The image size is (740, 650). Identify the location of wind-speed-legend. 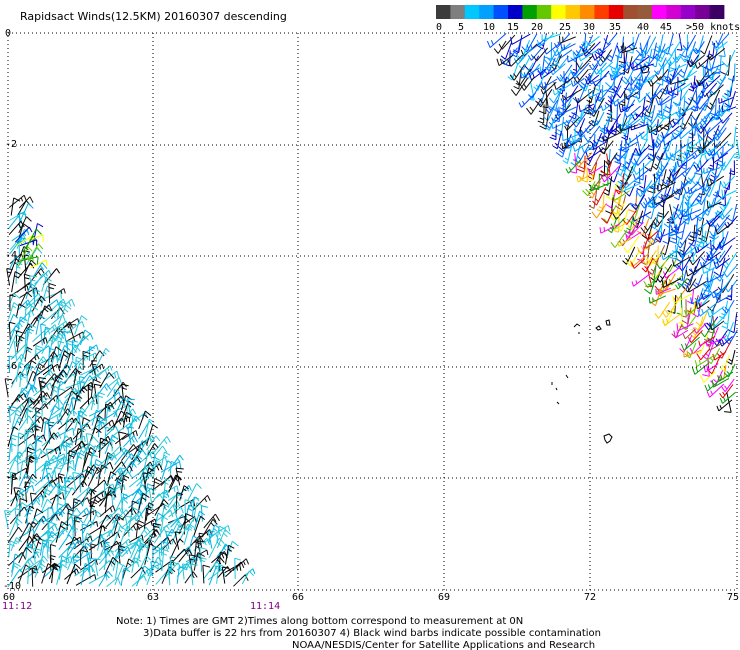
(580, 12).